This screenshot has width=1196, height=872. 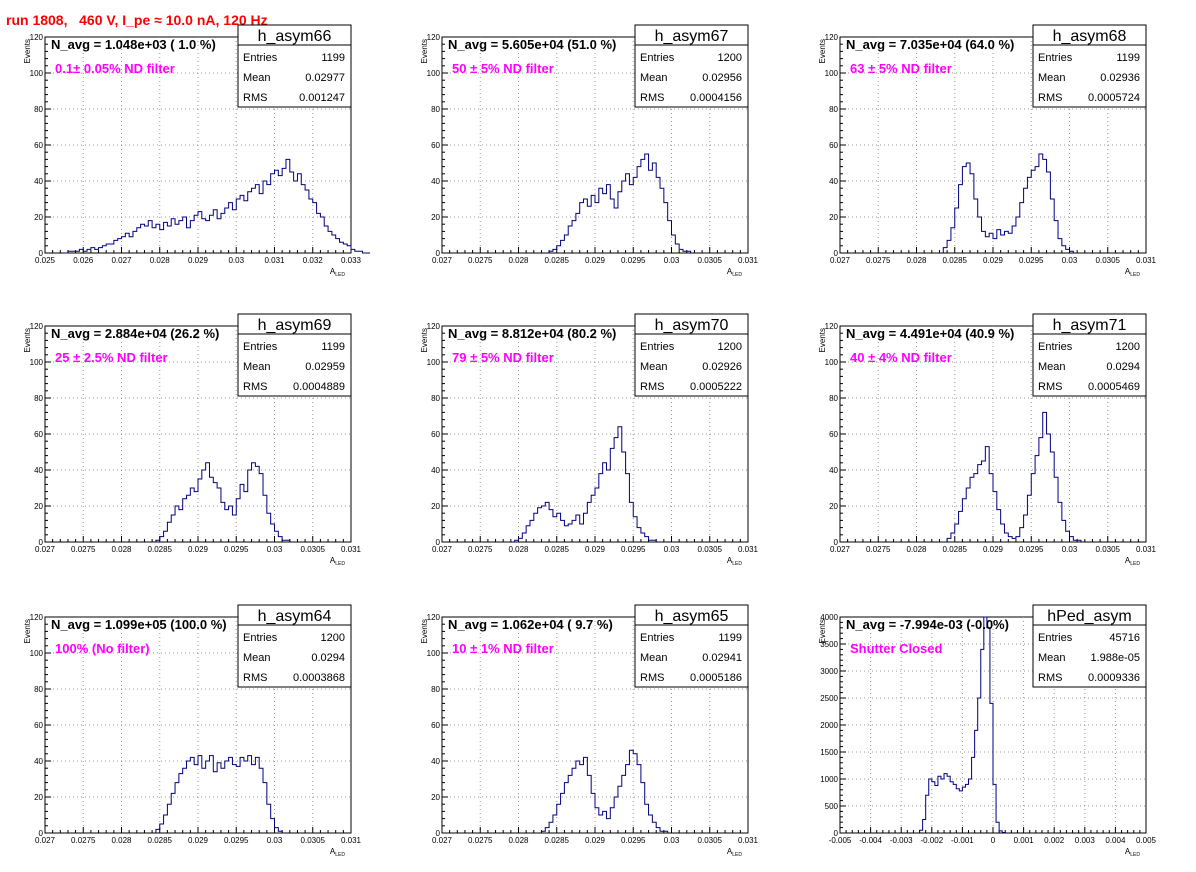 I want to click on filter-label: 50 ± 5% ND filter, so click(x=503, y=68).